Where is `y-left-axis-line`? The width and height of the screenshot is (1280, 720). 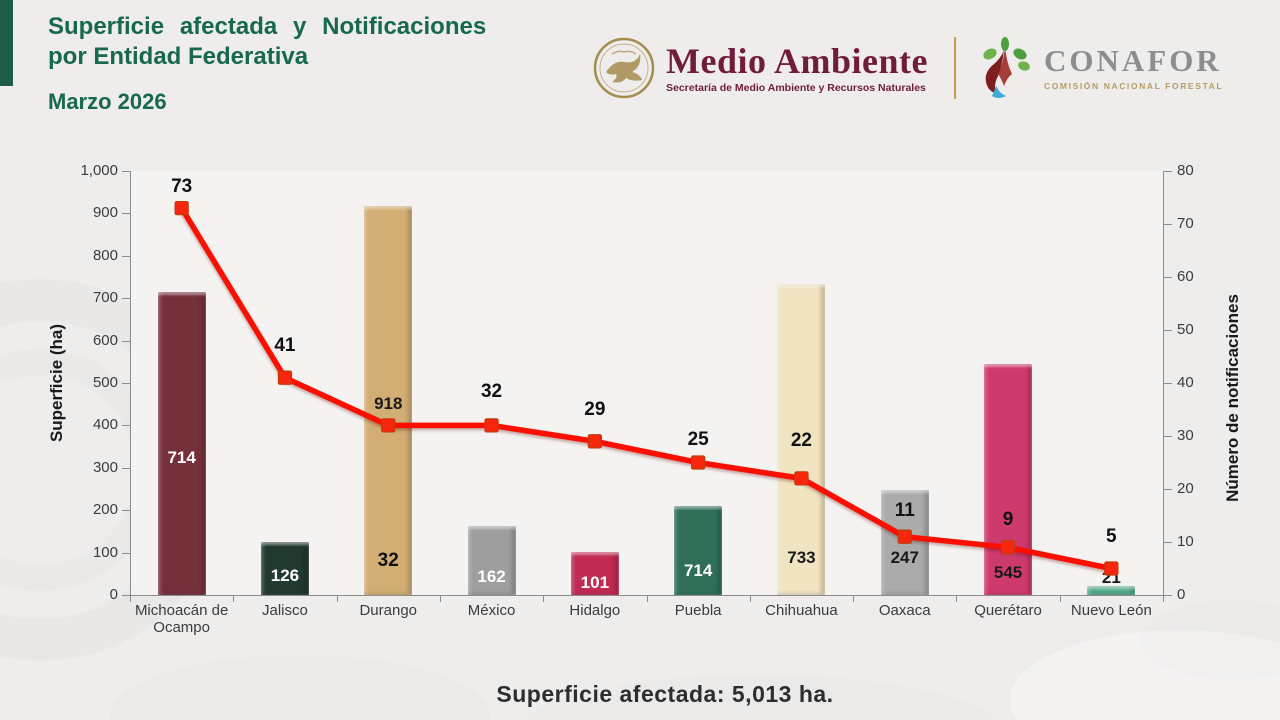 y-left-axis-line is located at coordinates (130, 383).